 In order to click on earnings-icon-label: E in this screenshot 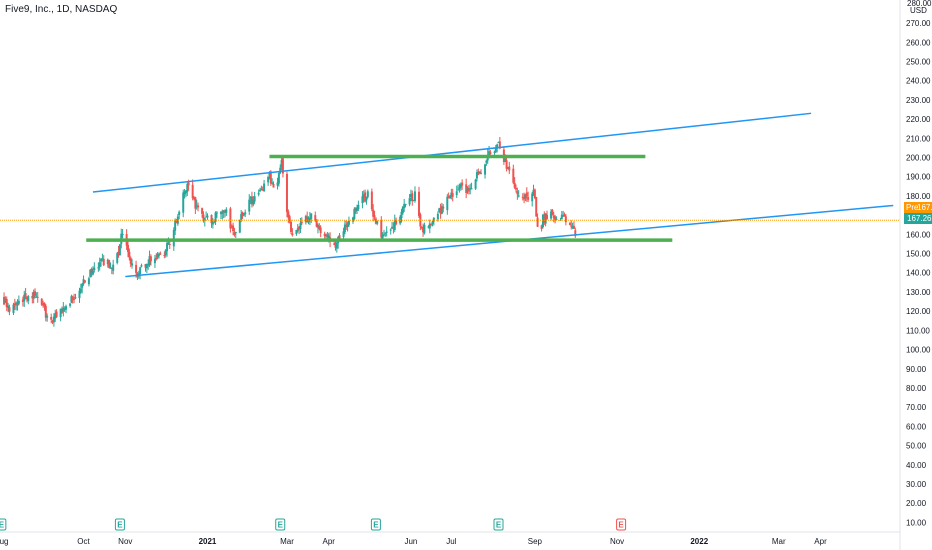, I will do `click(120, 525)`.